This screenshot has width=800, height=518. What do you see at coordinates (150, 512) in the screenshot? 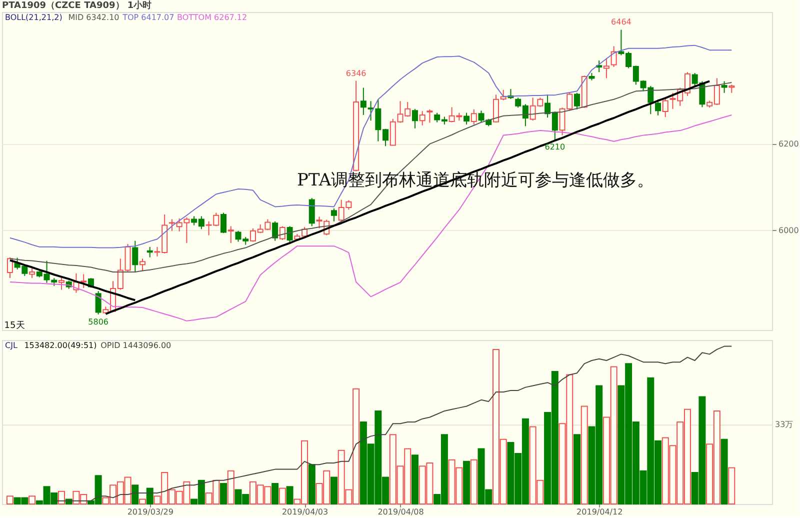
I see `x-tick-label: 2019/03/29` at bounding box center [150, 512].